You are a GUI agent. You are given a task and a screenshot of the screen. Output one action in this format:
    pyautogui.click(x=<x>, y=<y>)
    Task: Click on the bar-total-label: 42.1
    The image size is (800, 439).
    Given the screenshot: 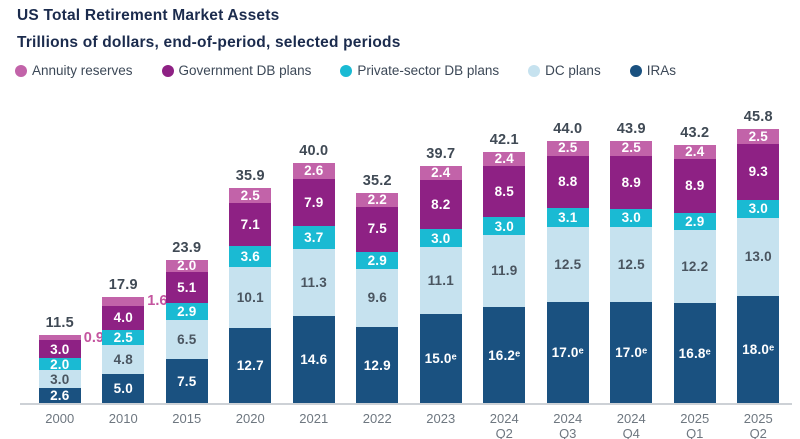 What is the action you would take?
    pyautogui.click(x=504, y=140)
    